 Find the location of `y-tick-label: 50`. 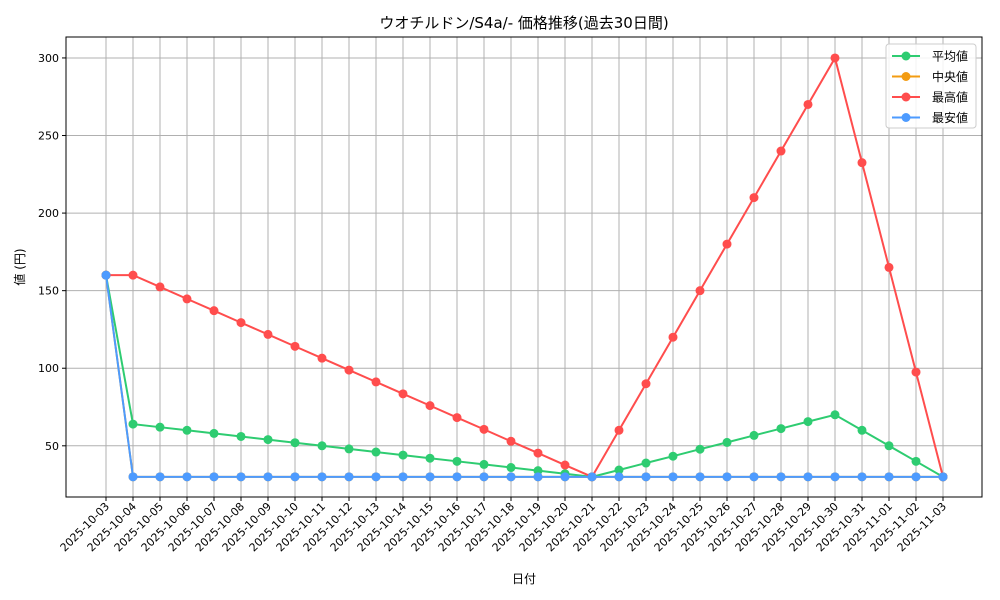

y-tick-label: 50 is located at coordinates (52, 446).